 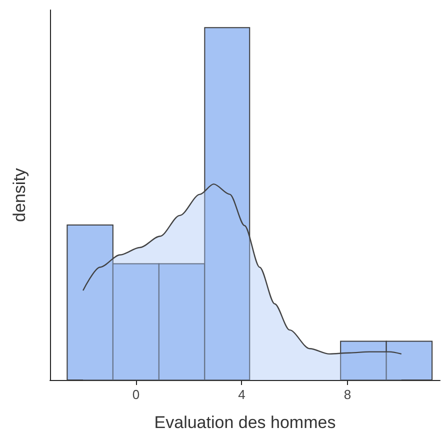 What do you see at coordinates (19, 195) in the screenshot?
I see `y-axis-title: density` at bounding box center [19, 195].